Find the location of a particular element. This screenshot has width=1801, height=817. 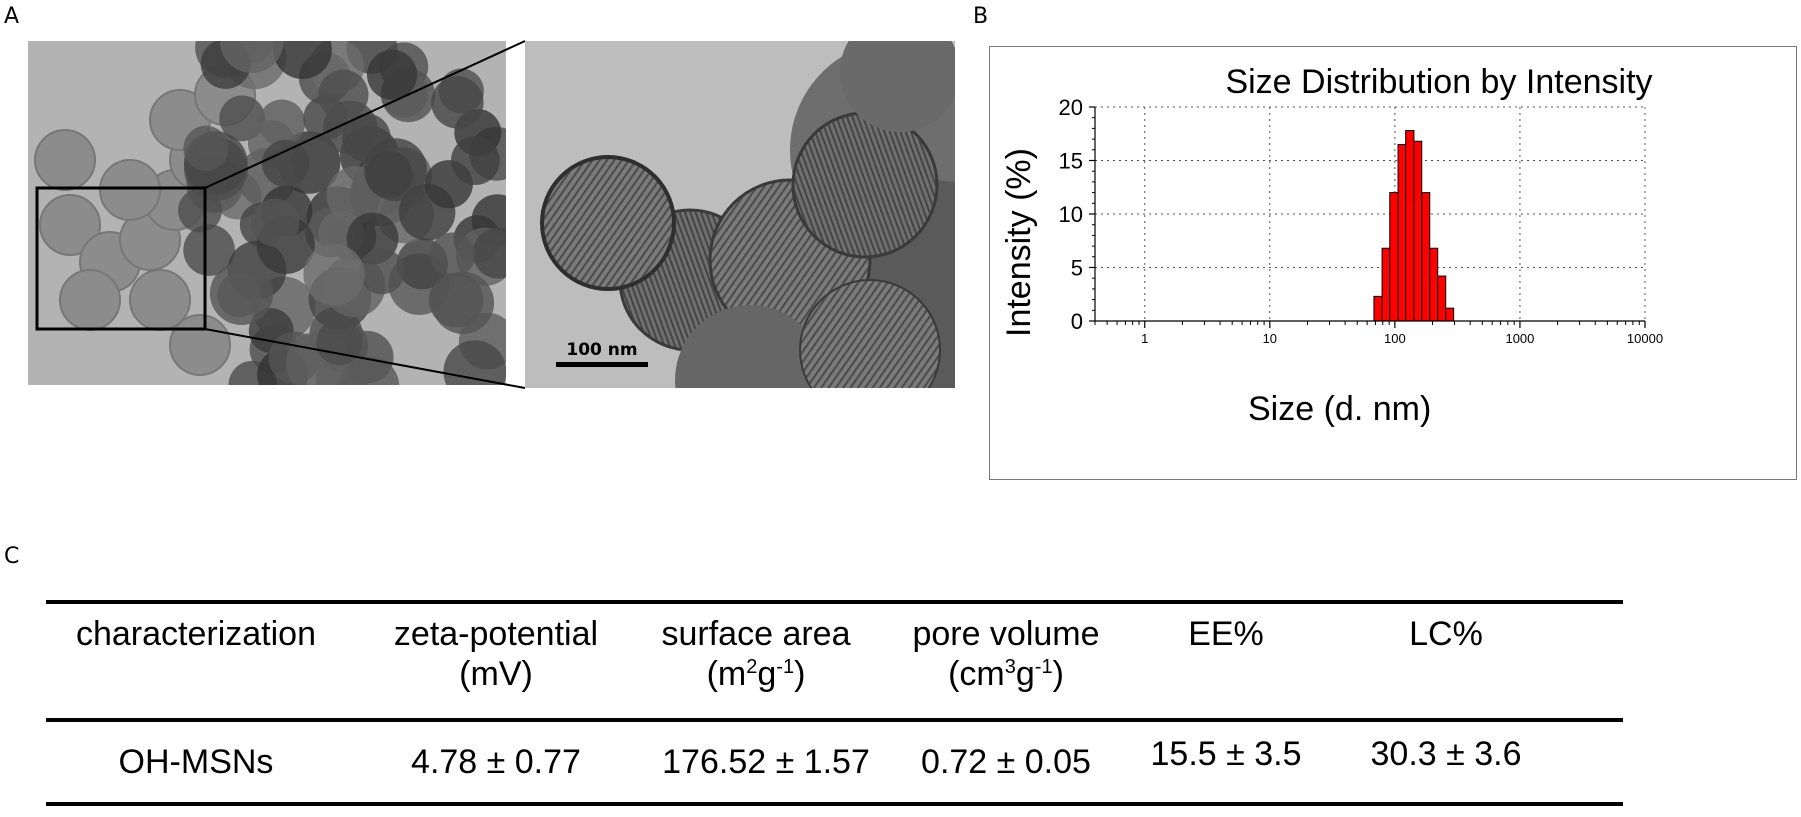

tem-image-high-mag is located at coordinates (740, 214).